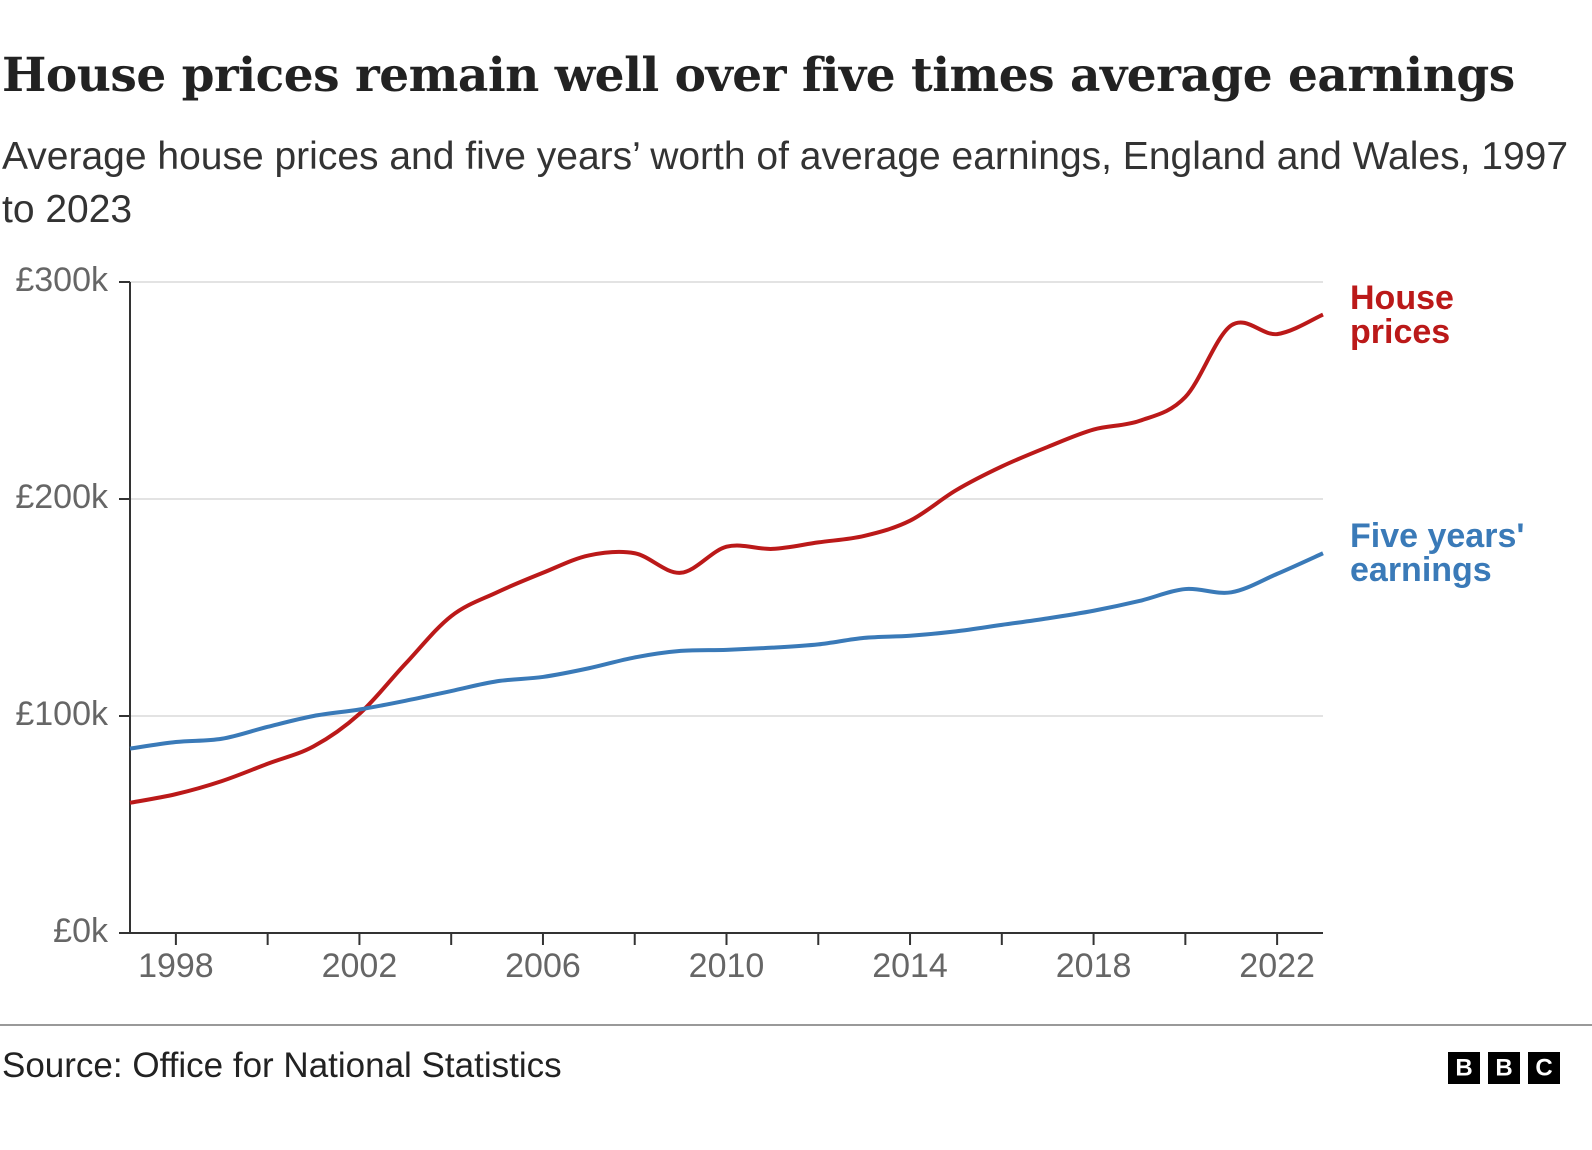 The image size is (1592, 1150). Describe the element at coordinates (62, 714) in the screenshot. I see `y-tick-label: £100k` at that location.